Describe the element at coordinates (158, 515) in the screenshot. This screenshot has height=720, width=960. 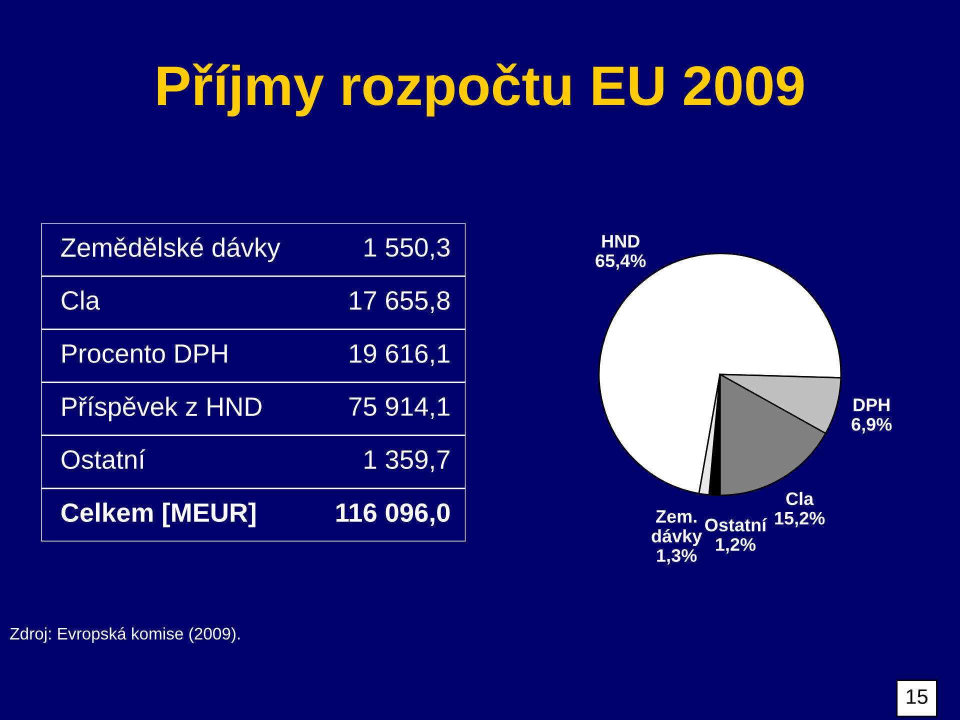
I see `category-label: Celkem [MEUR]` at that location.